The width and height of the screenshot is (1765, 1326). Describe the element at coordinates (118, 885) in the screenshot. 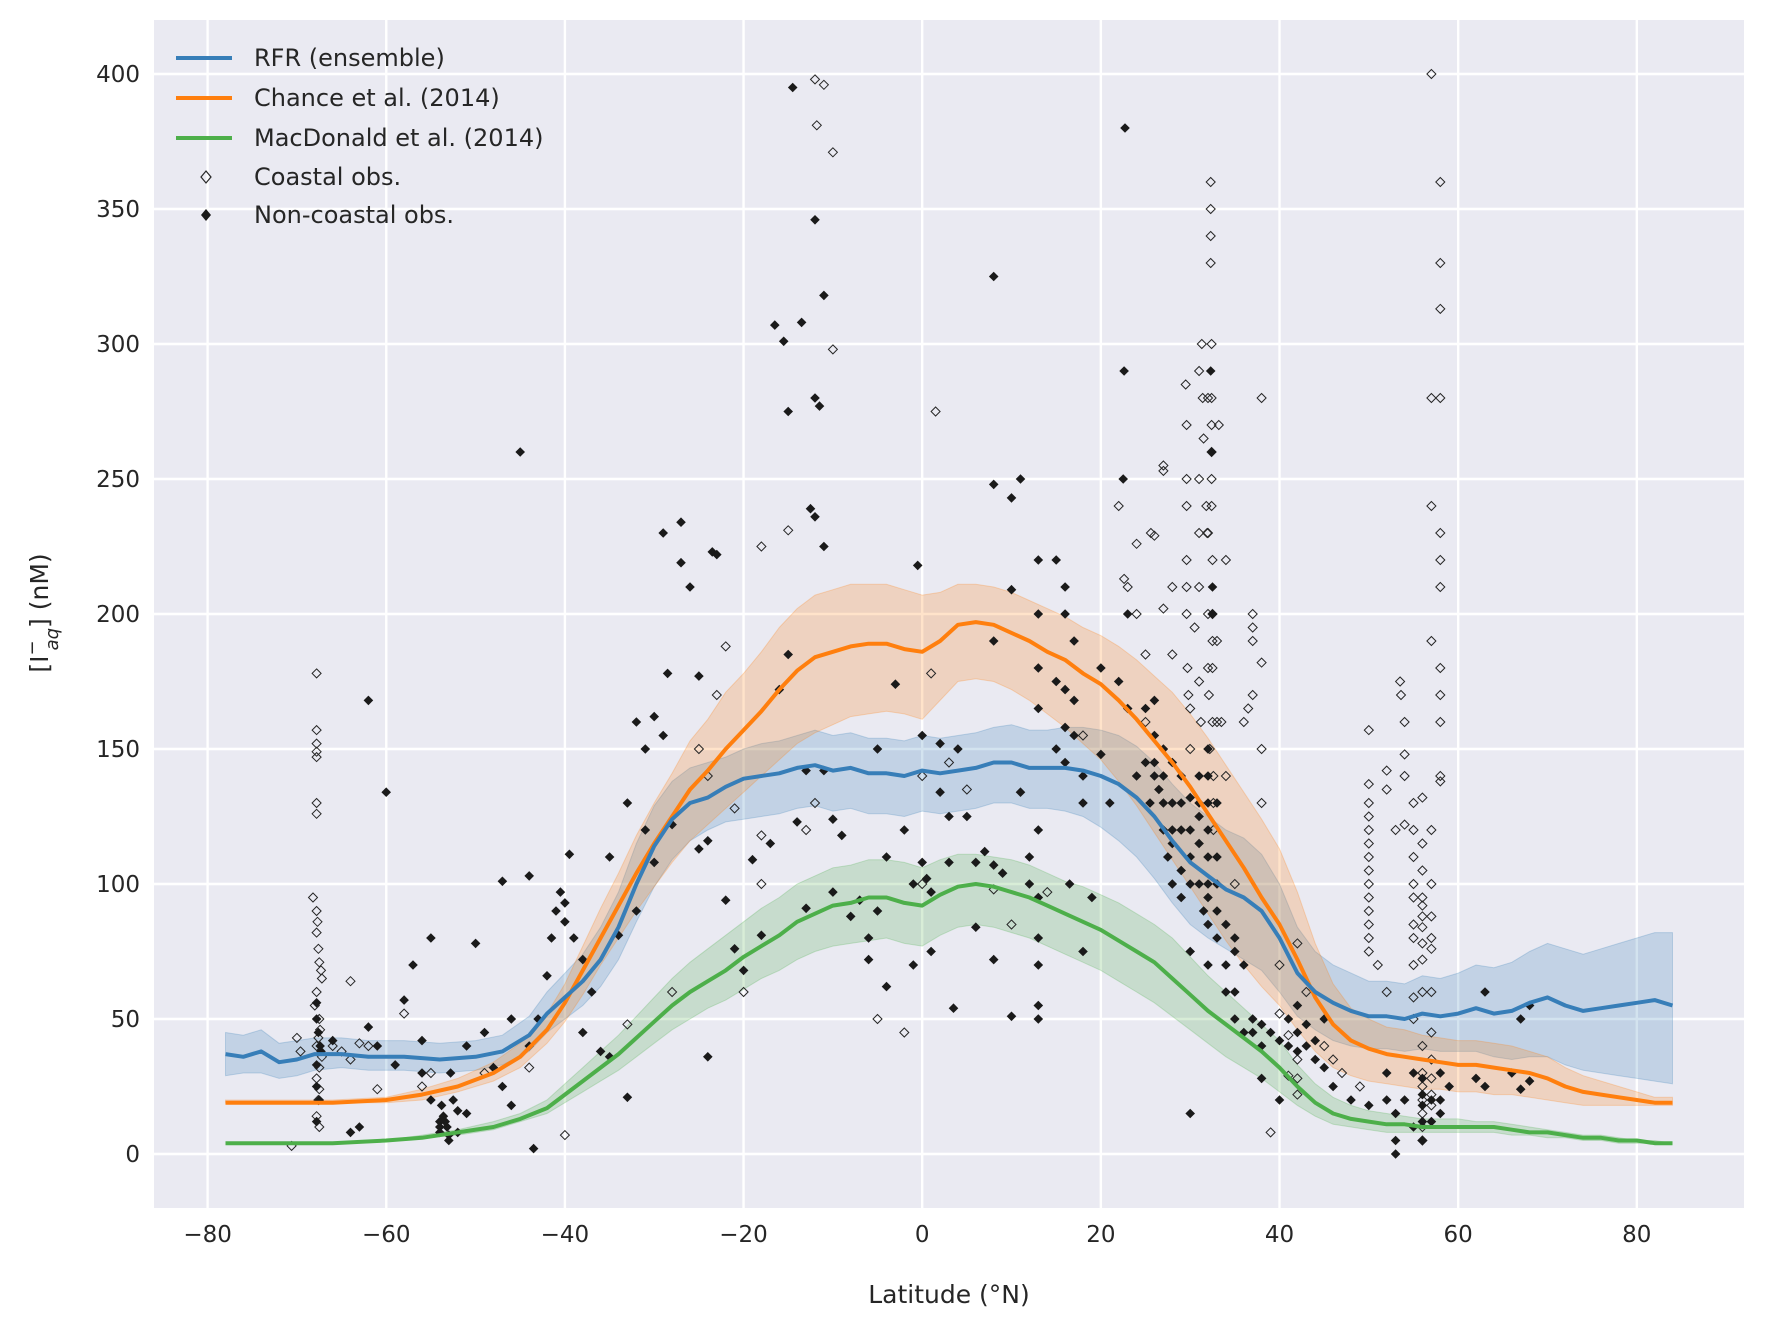

I see `y-tick-label: 100` at that location.